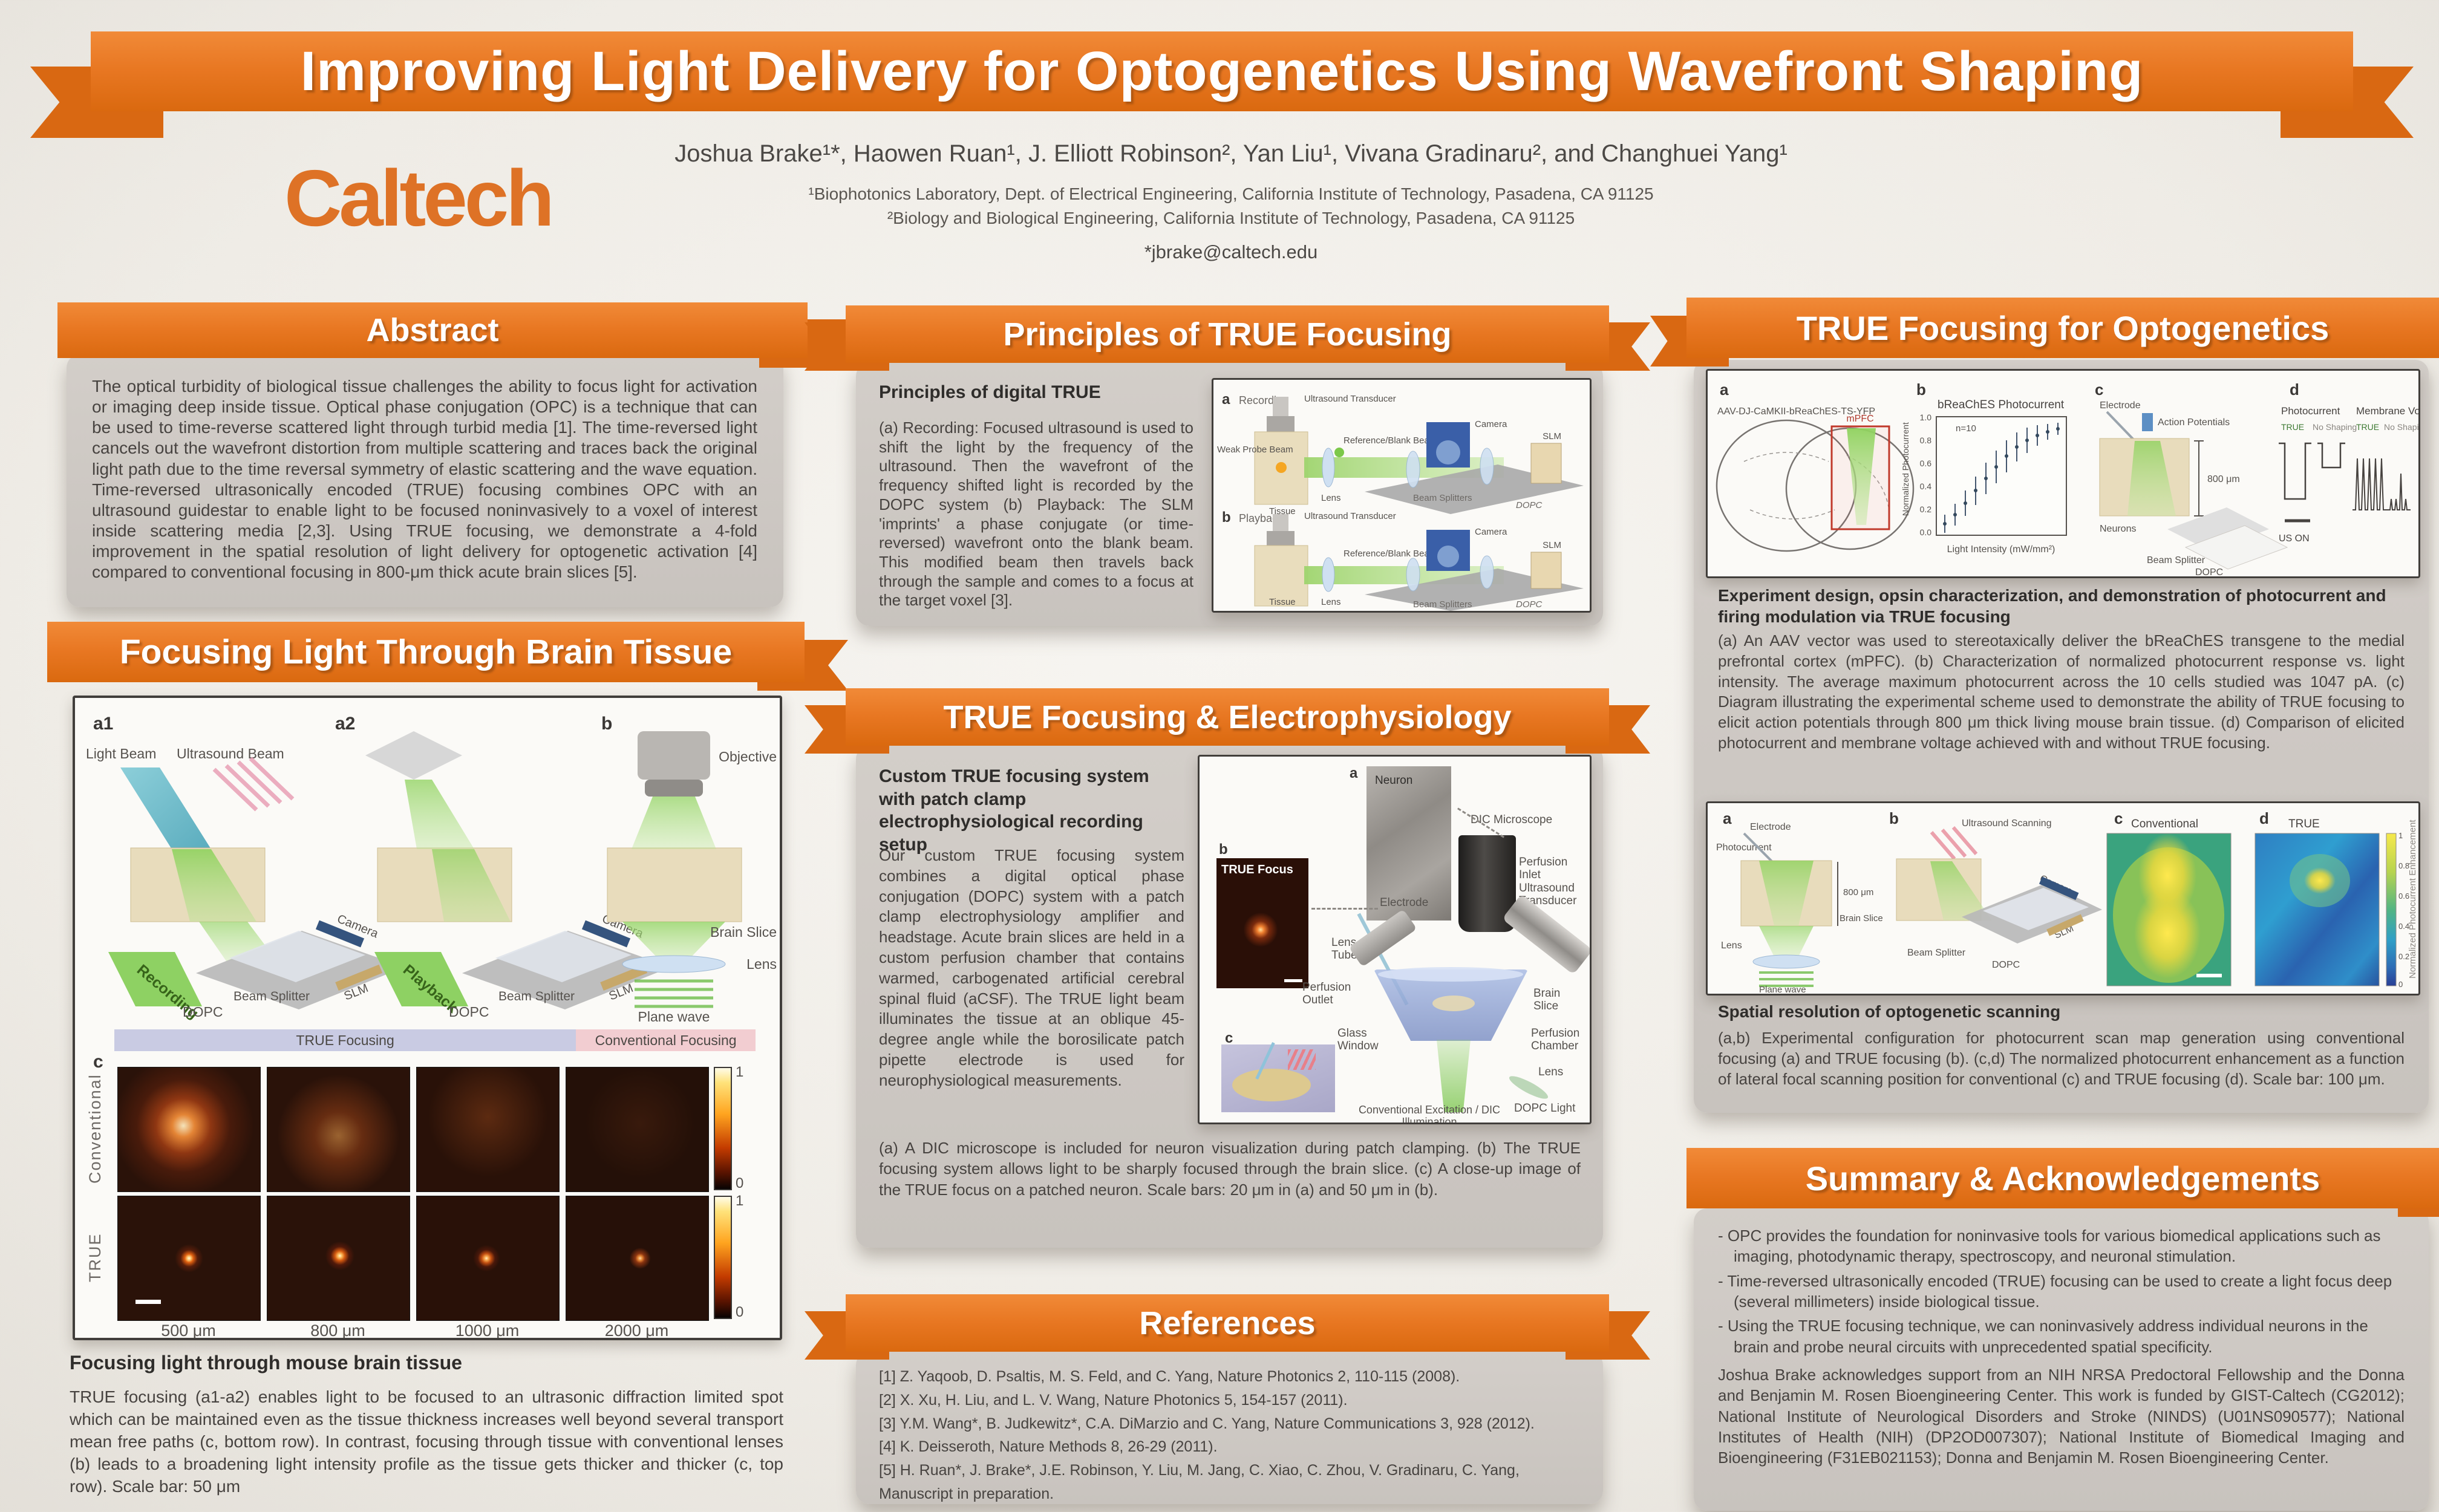 Image resolution: width=2439 pixels, height=1512 pixels. I want to click on prin-bslens1-a, so click(1413, 469).